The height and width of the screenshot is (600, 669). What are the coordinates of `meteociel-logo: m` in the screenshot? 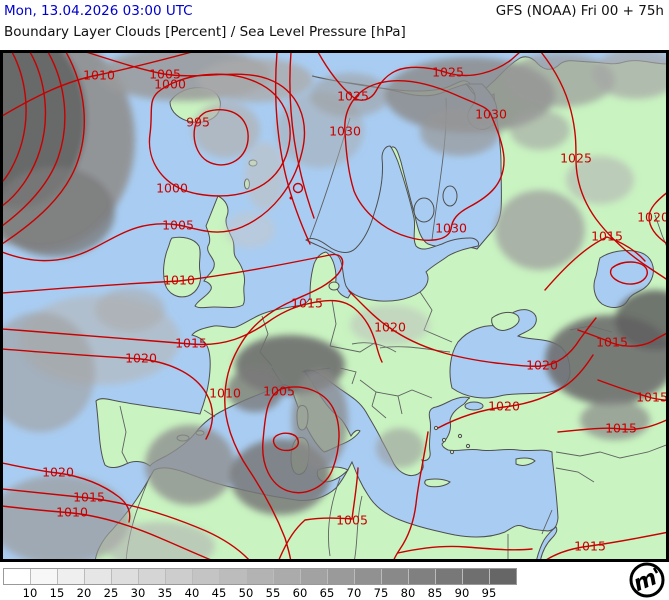 It's located at (647, 580).